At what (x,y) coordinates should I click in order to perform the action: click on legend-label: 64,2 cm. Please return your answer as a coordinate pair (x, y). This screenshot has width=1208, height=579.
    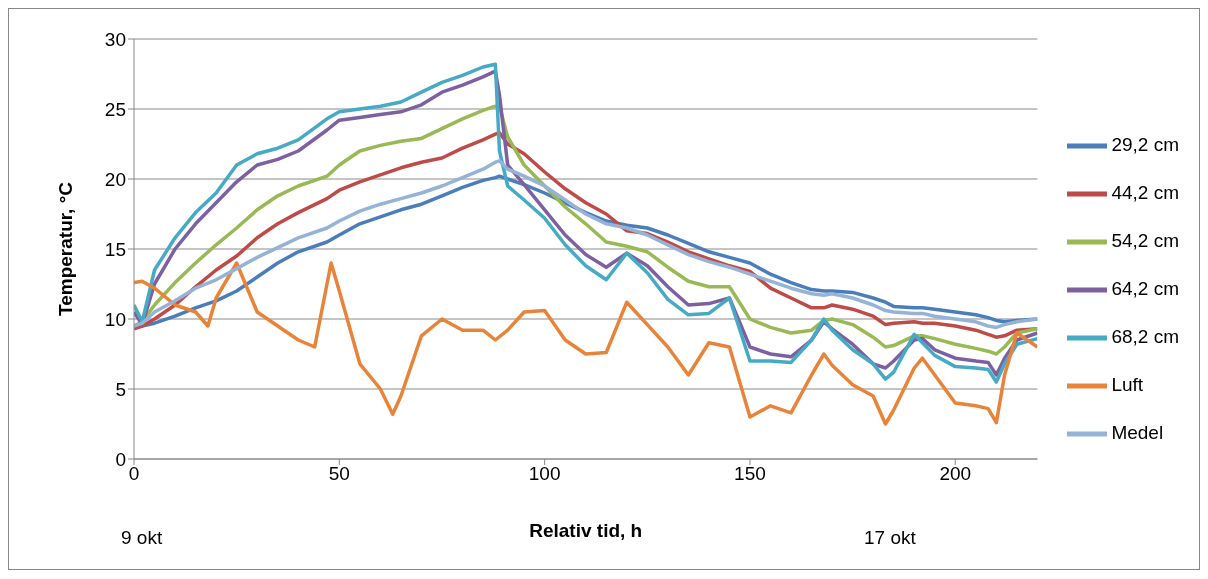
    Looking at the image, I should click on (1145, 288).